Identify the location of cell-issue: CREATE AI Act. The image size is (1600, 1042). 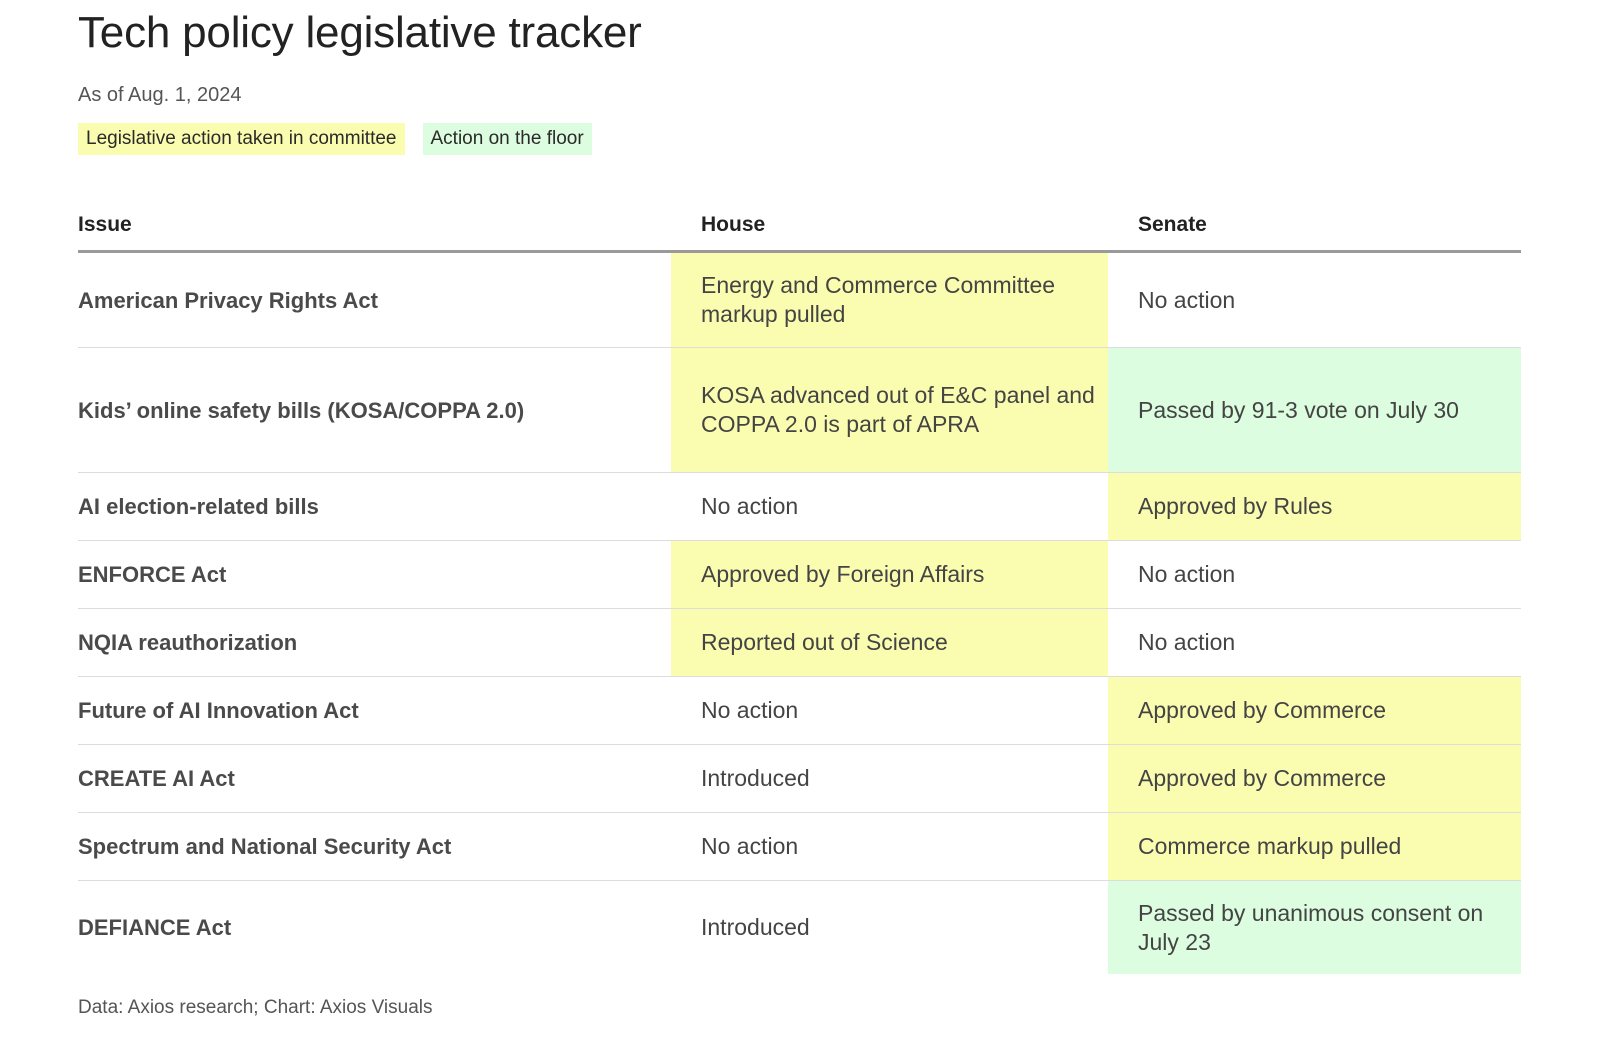
(374, 778).